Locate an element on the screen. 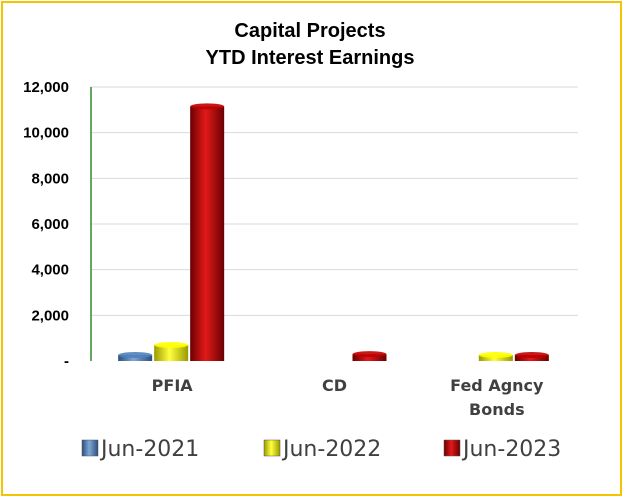  category-label: PFIA is located at coordinates (173, 385).